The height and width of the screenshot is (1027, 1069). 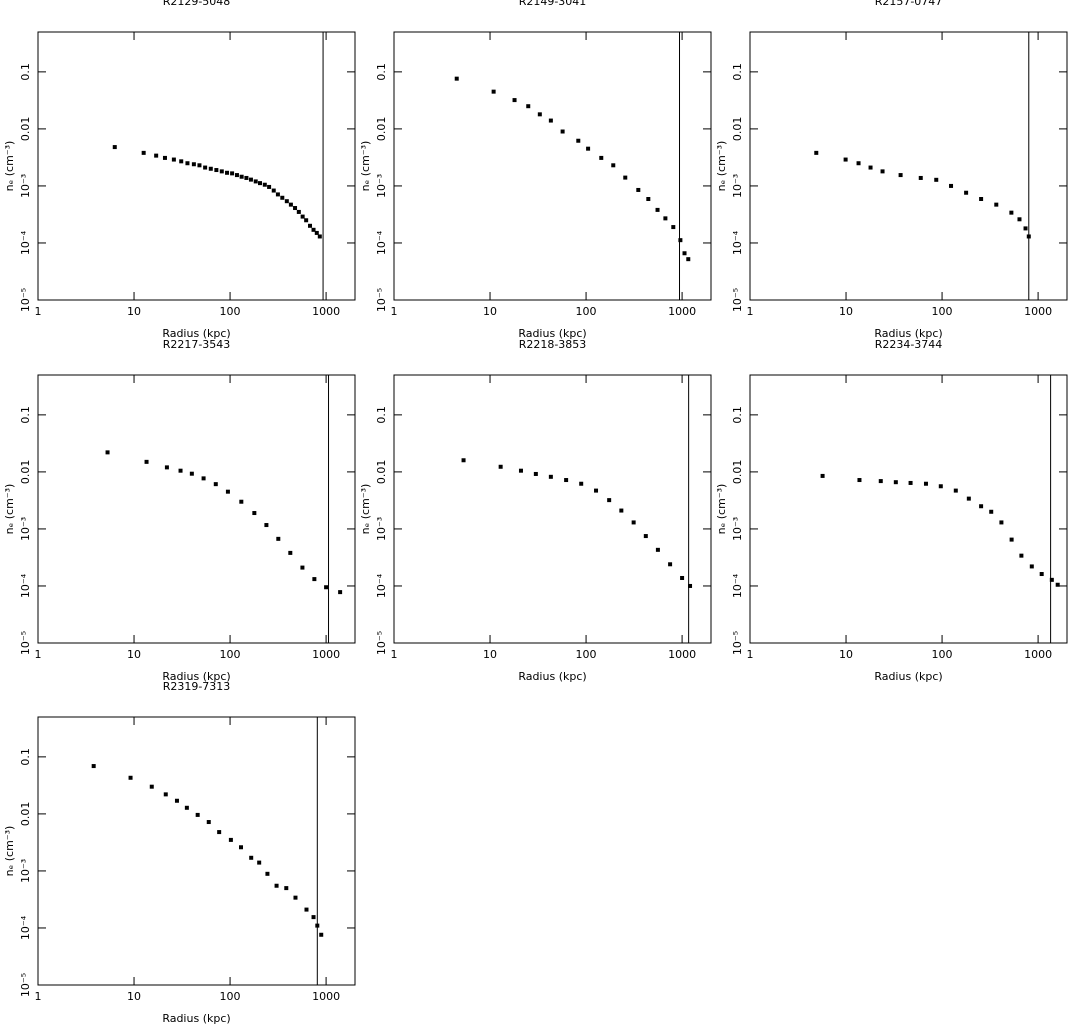 What do you see at coordinates (197, 344) in the screenshot?
I see `chart-title: R2217-3543` at bounding box center [197, 344].